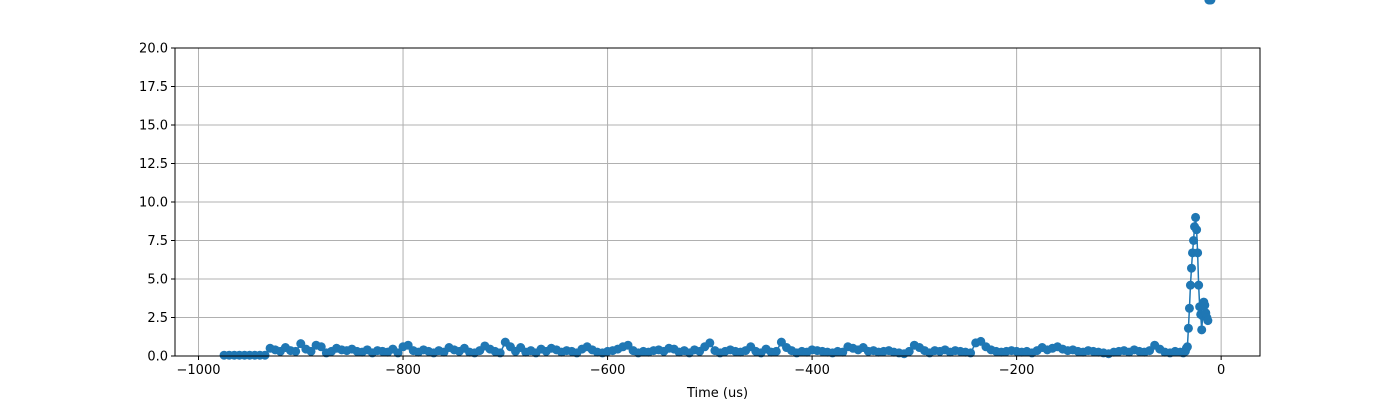 The width and height of the screenshot is (1400, 400). What do you see at coordinates (153, 203) in the screenshot?
I see `y-tick-label: 10.0` at bounding box center [153, 203].